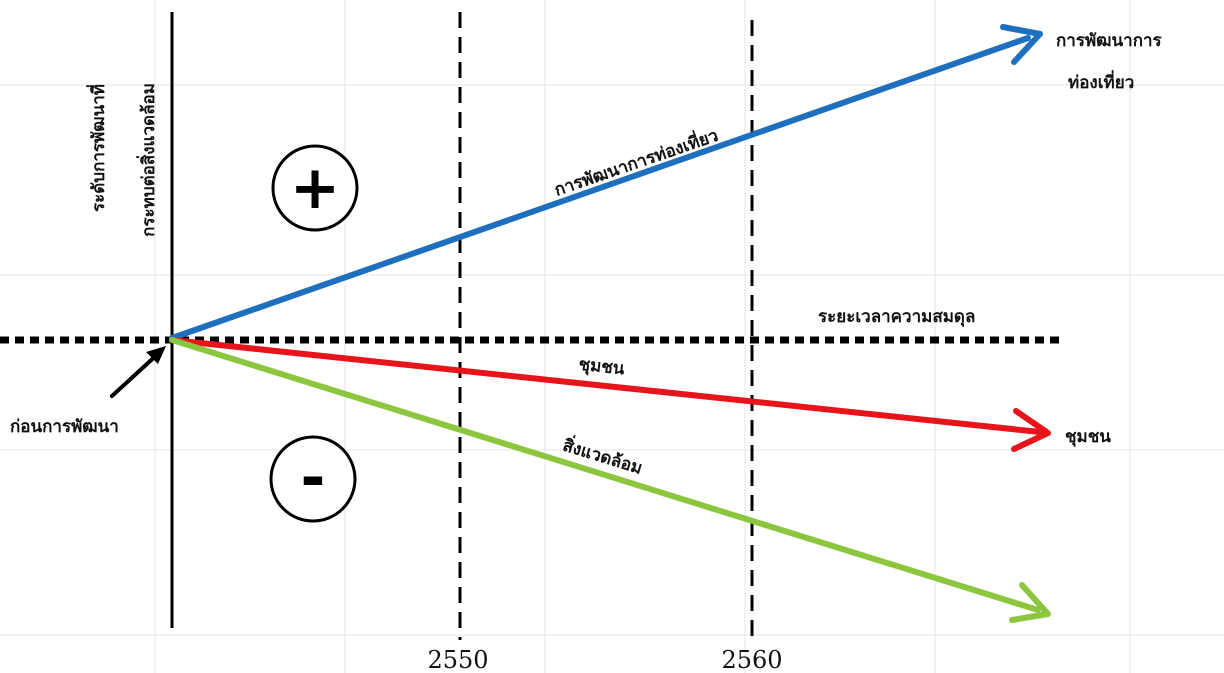 The width and height of the screenshot is (1224, 673). I want to click on community-line, so click(606, 386).